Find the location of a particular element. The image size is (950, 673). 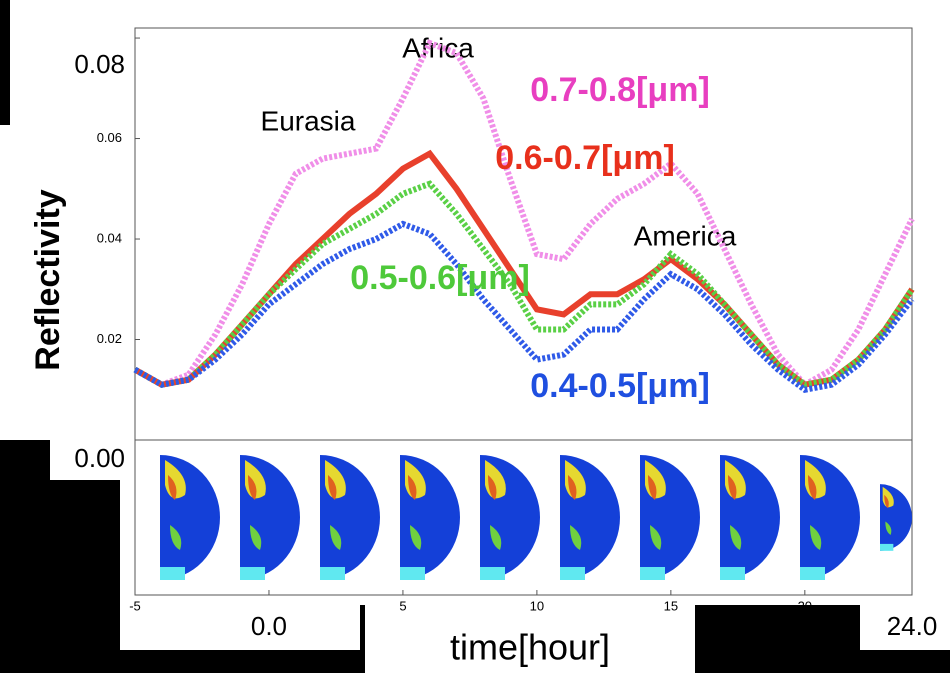

x-tick-label: 10 is located at coordinates (537, 605).